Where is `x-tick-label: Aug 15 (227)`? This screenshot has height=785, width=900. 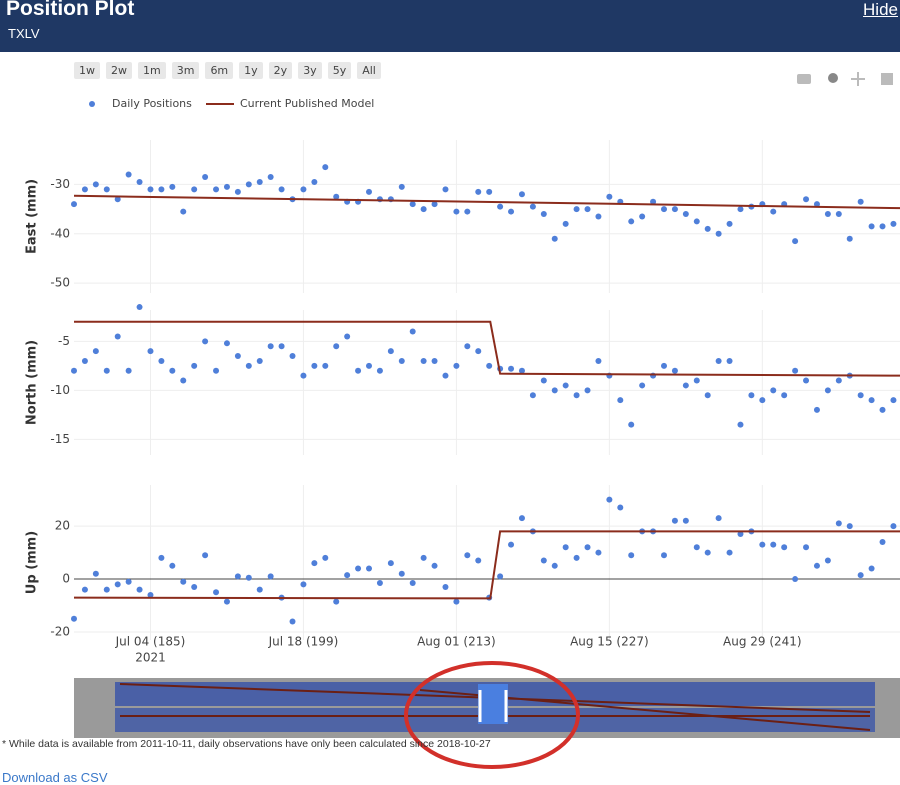
x-tick-label: Aug 15 (227) is located at coordinates (609, 642).